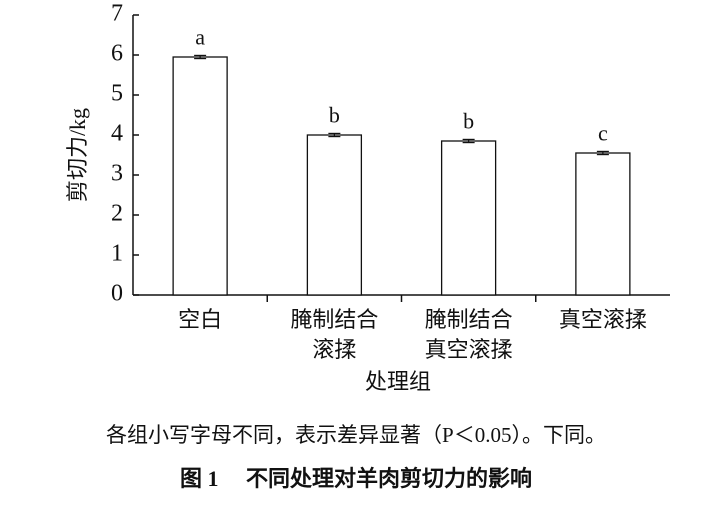  Describe the element at coordinates (117, 174) in the screenshot. I see `y-tick-label: 3` at that location.